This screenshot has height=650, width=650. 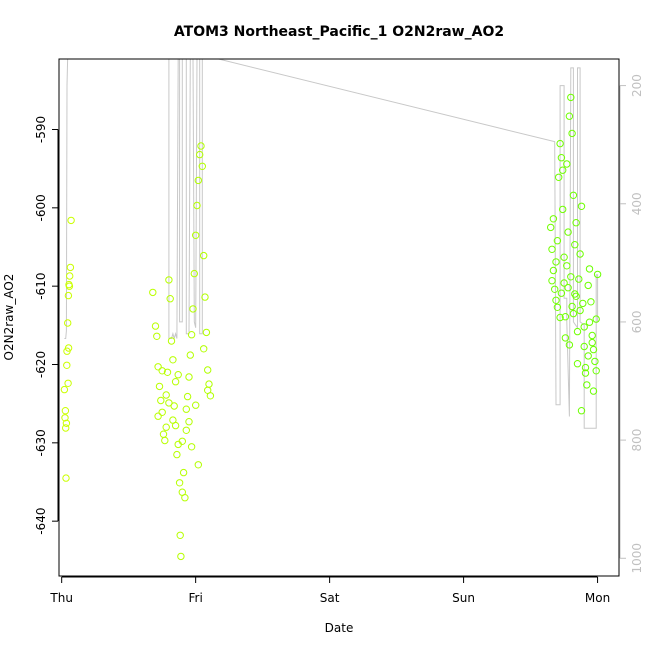 What do you see at coordinates (9, 317) in the screenshot?
I see `y-axis-label: O2N2raw_AO2` at bounding box center [9, 317].